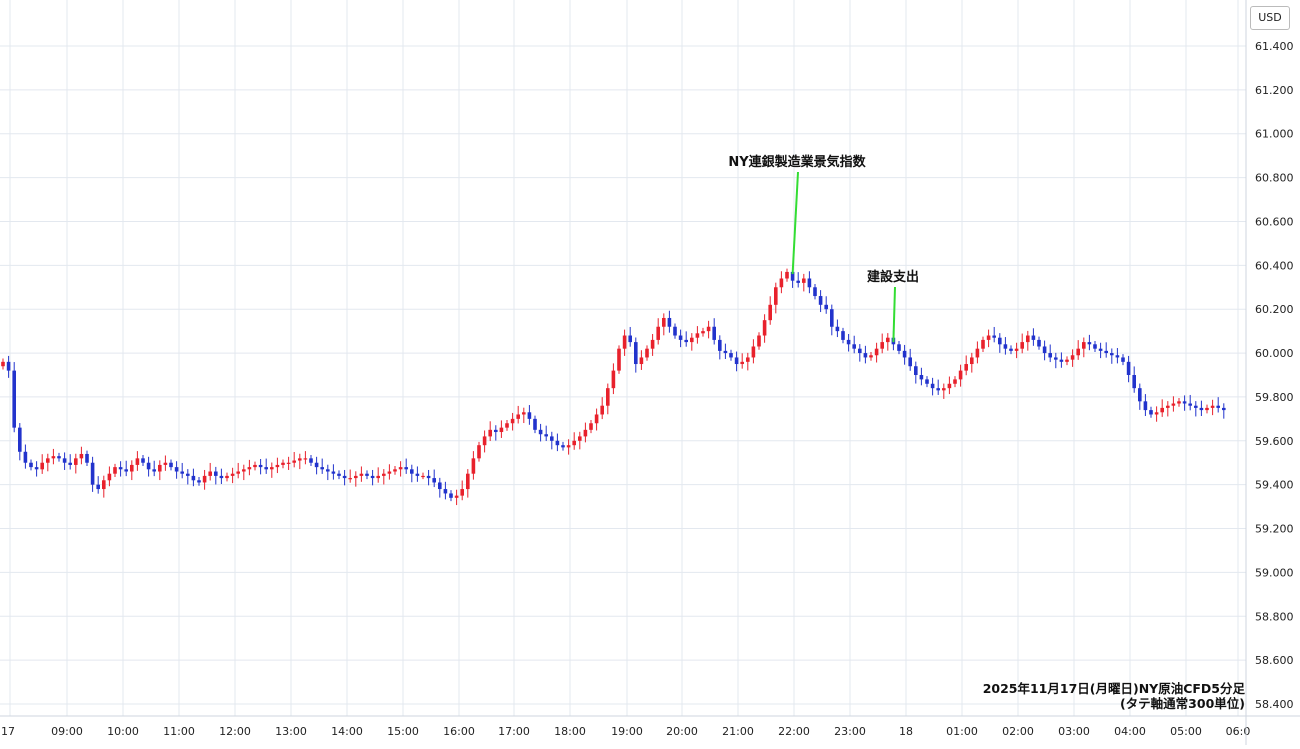  I want to click on annotation-label: NY連銀製造業景気指数, so click(797, 162).